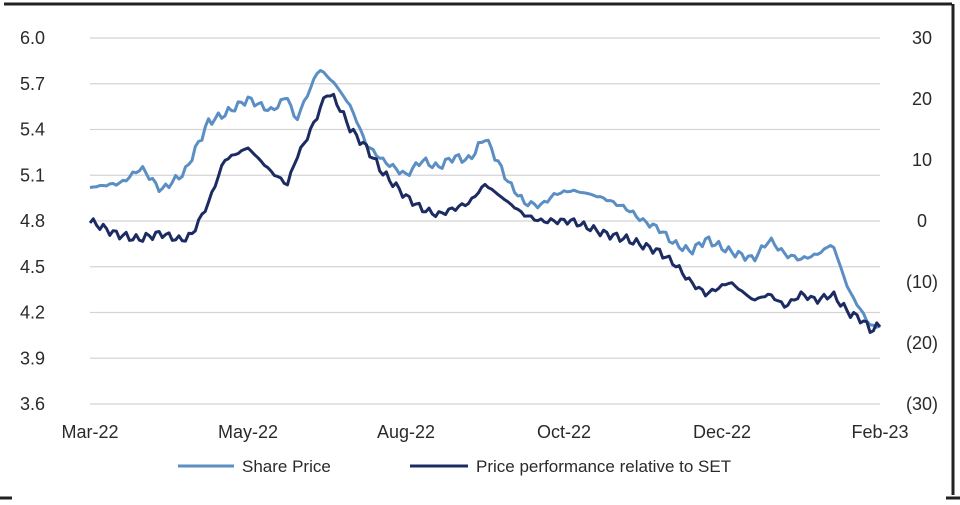 This screenshot has height=505, width=960. Describe the element at coordinates (922, 99) in the screenshot. I see `right-tick-label: 20` at that location.